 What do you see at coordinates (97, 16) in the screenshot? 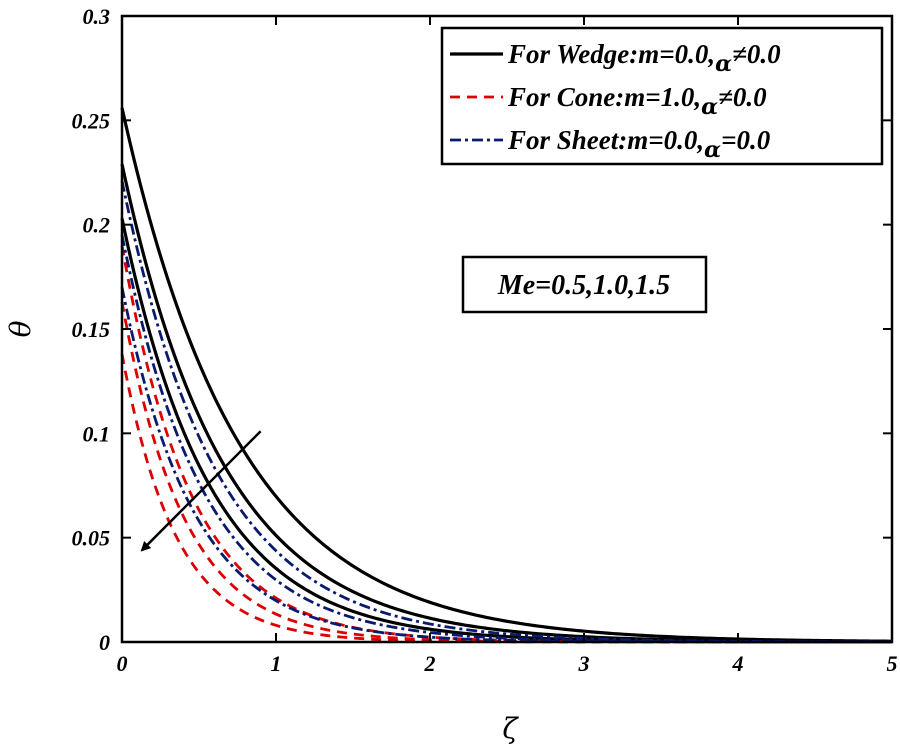
I see `y-tick-label: 0.3` at bounding box center [97, 16].